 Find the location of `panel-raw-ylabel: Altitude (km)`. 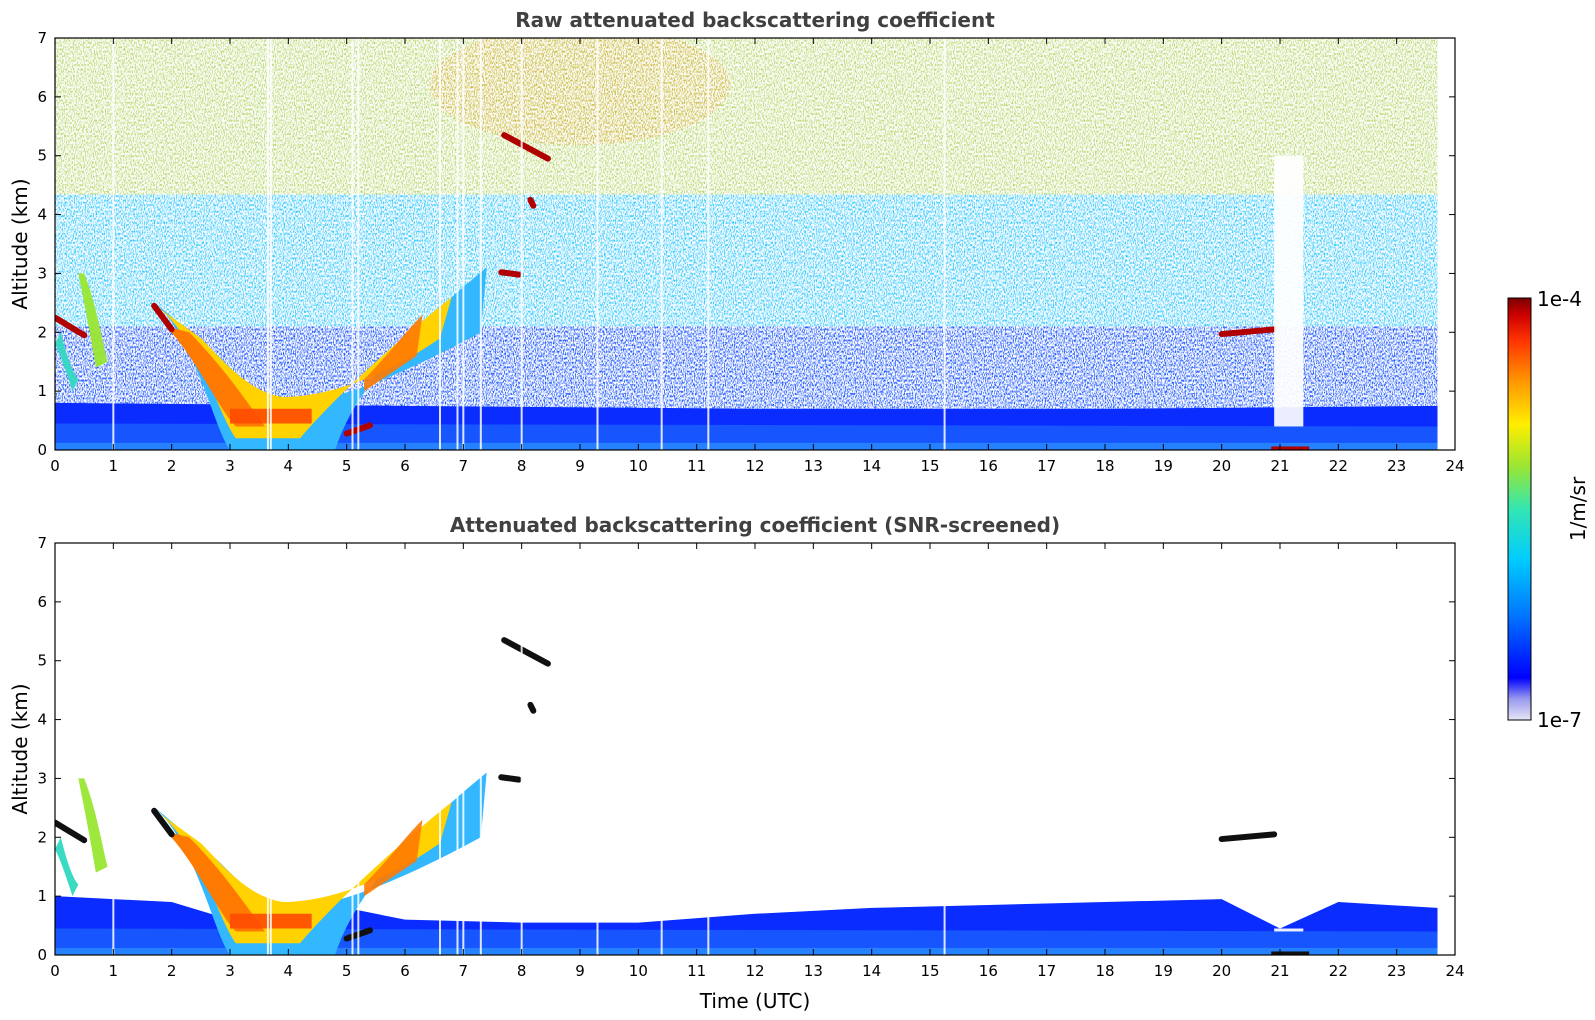

panel-raw-ylabel: Altitude (km) is located at coordinates (20, 243).